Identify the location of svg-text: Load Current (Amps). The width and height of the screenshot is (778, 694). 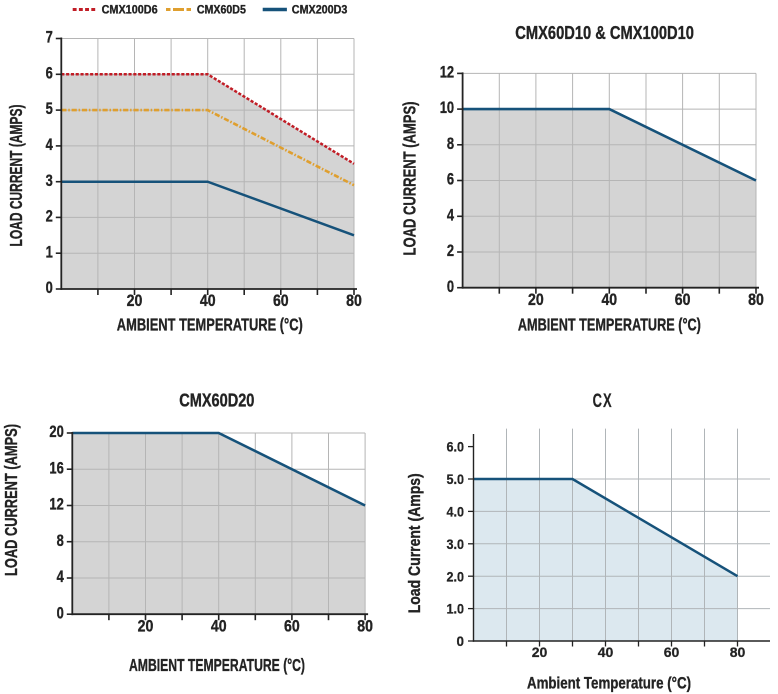
(415, 543).